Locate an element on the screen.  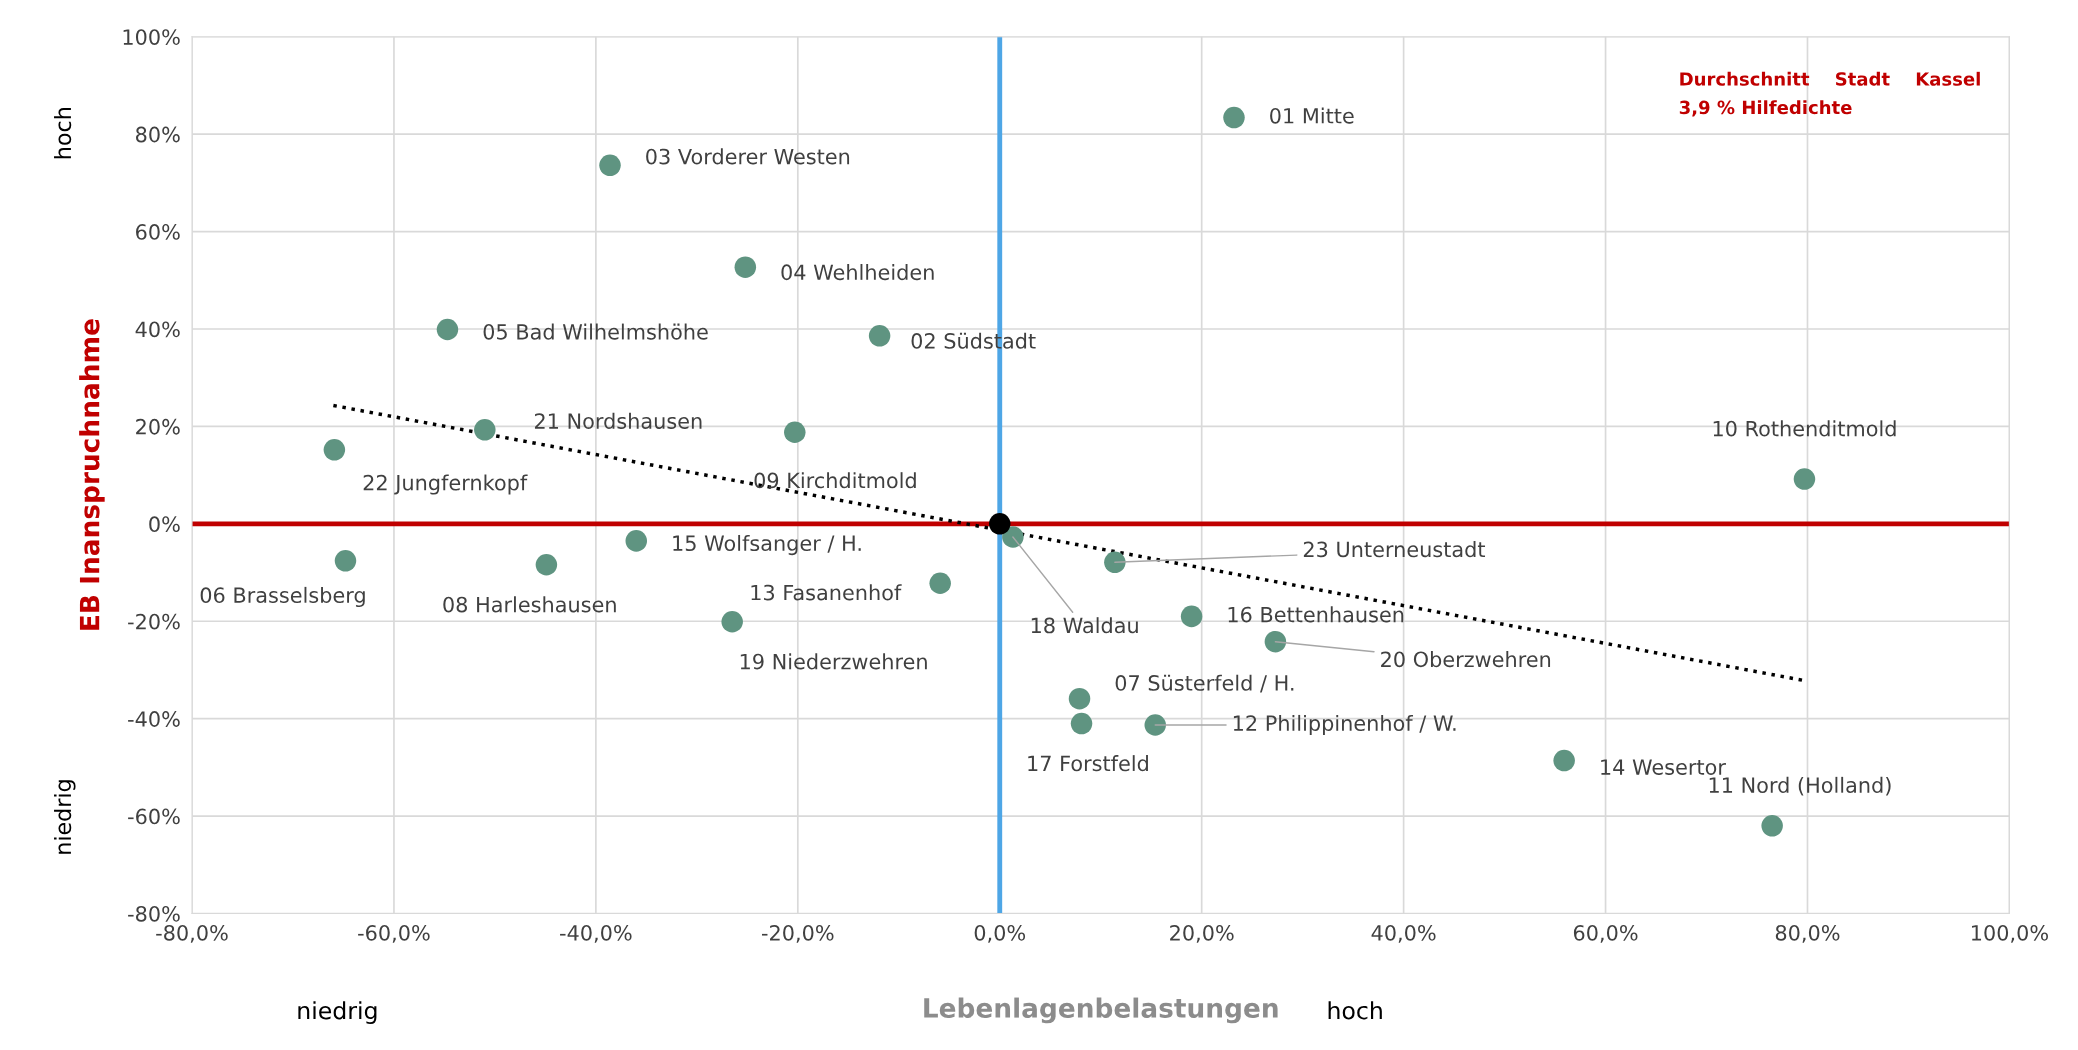
annotation: 09 Kirchditmold is located at coordinates (835, 480).